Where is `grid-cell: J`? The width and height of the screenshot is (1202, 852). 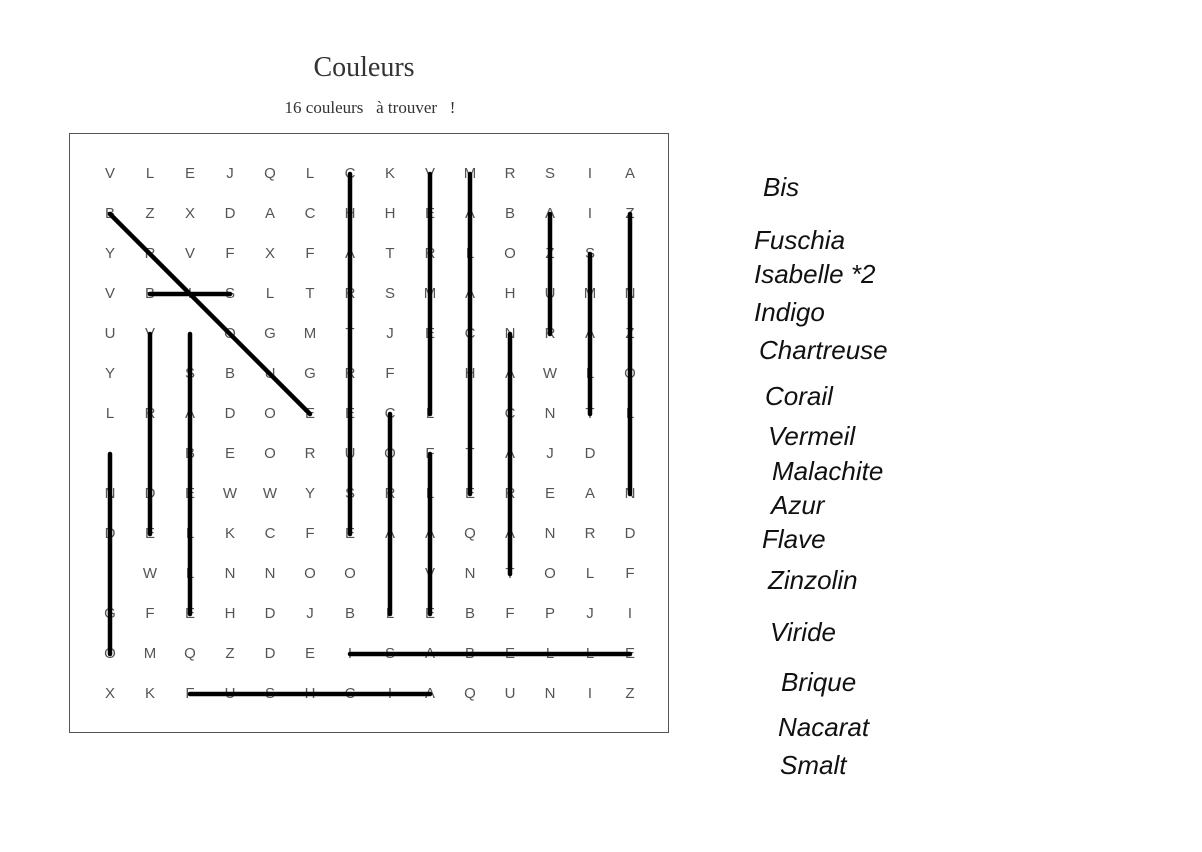 grid-cell: J is located at coordinates (590, 613).